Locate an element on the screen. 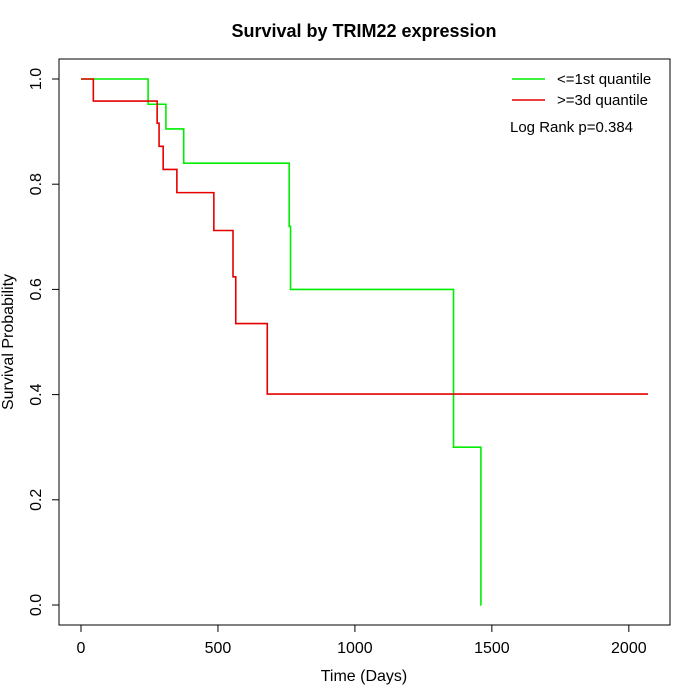 The height and width of the screenshot is (700, 700). y-tick-label: 0.8 is located at coordinates (36, 184).